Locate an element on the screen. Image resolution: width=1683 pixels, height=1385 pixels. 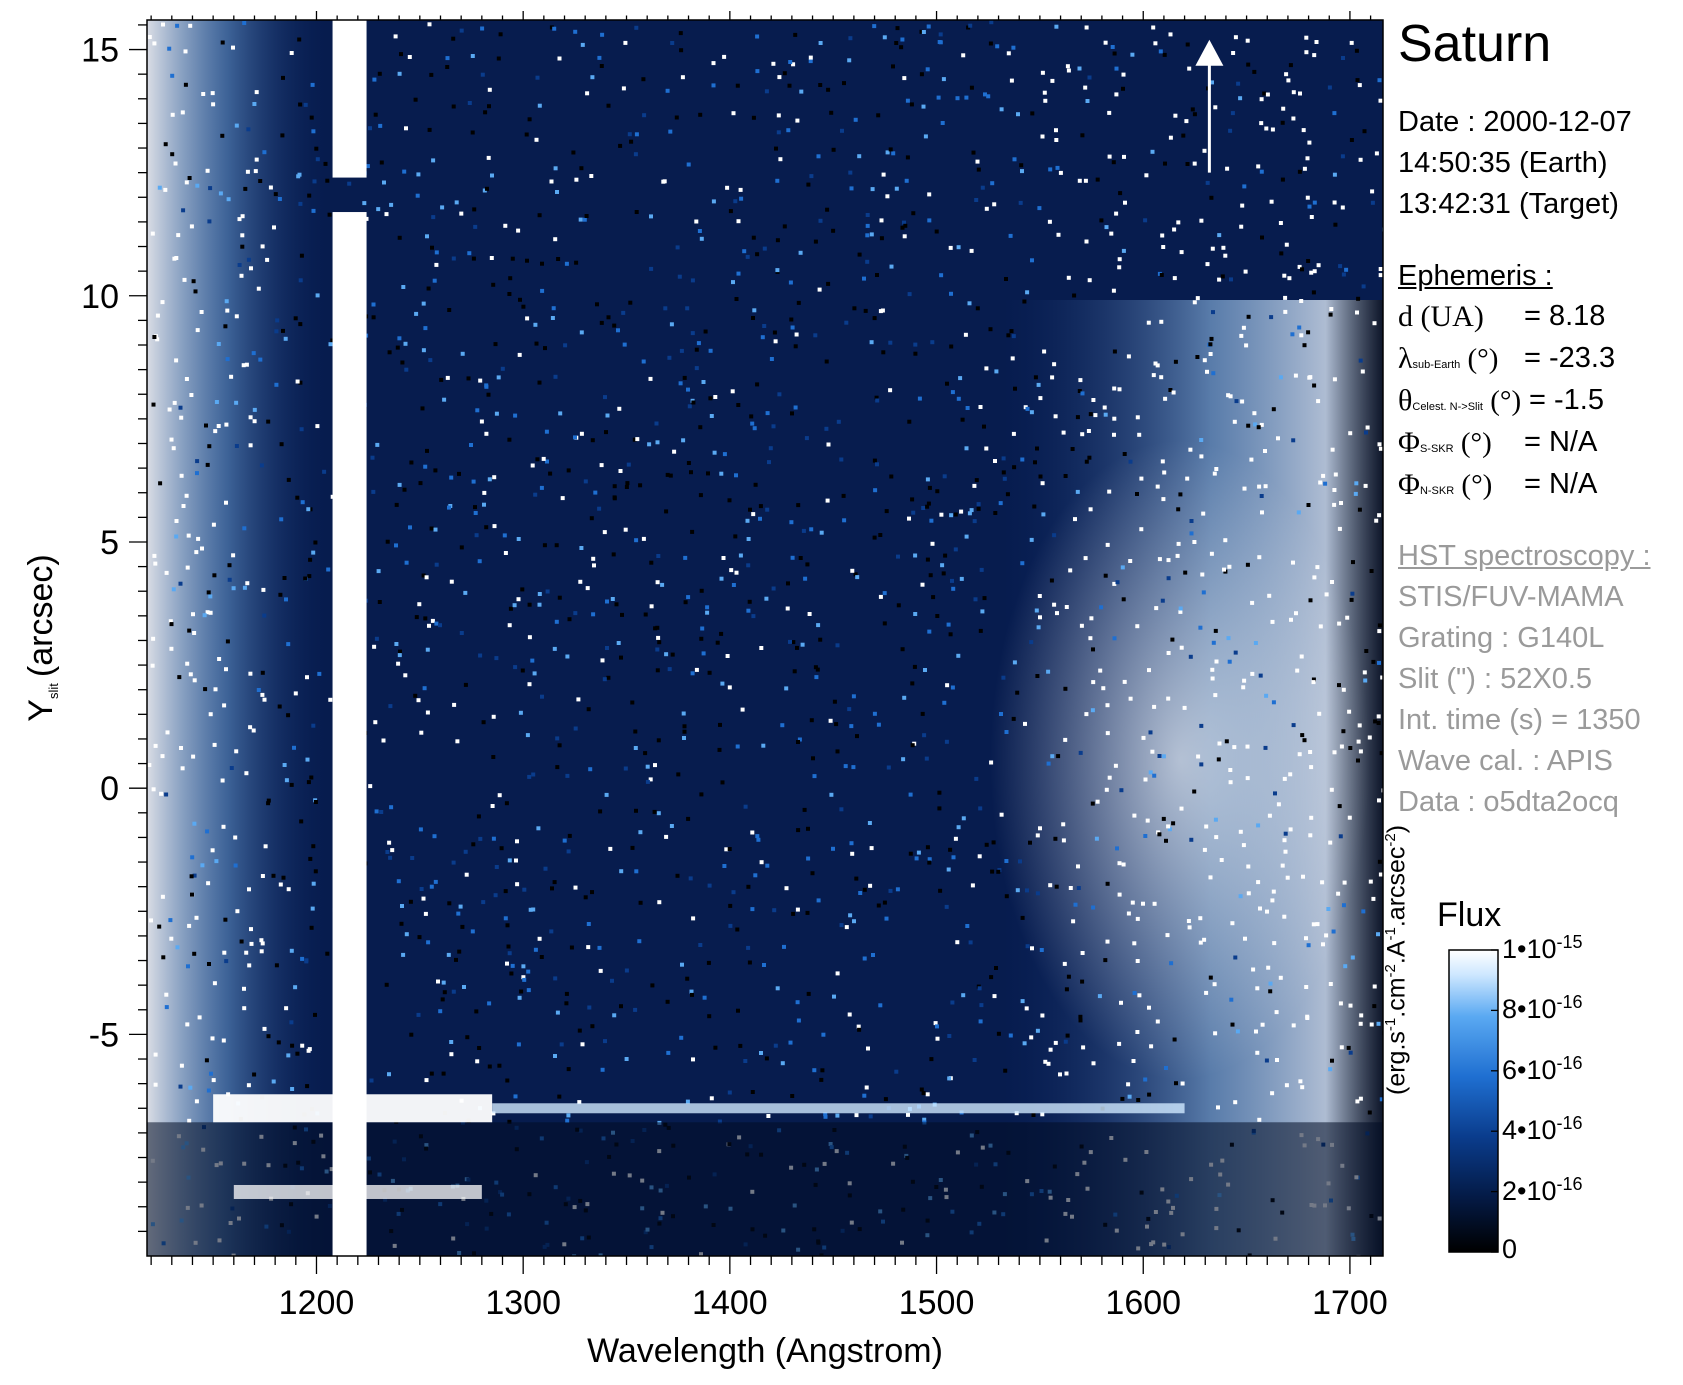
colorbar-tick-label: 4•10-16 is located at coordinates (1542, 1129).